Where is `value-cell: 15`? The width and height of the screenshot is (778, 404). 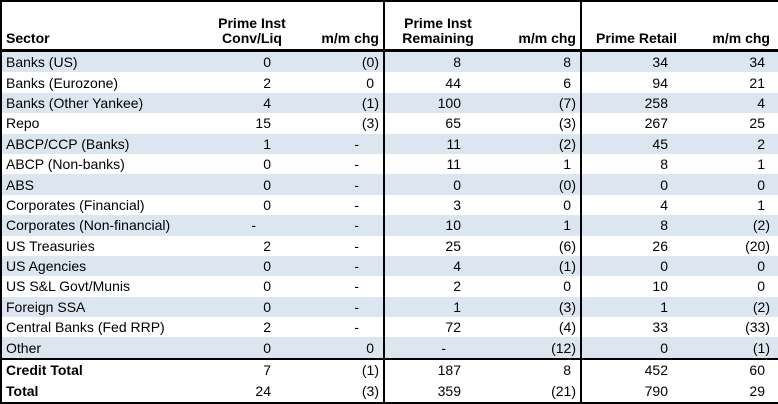 value-cell: 15 is located at coordinates (263, 123).